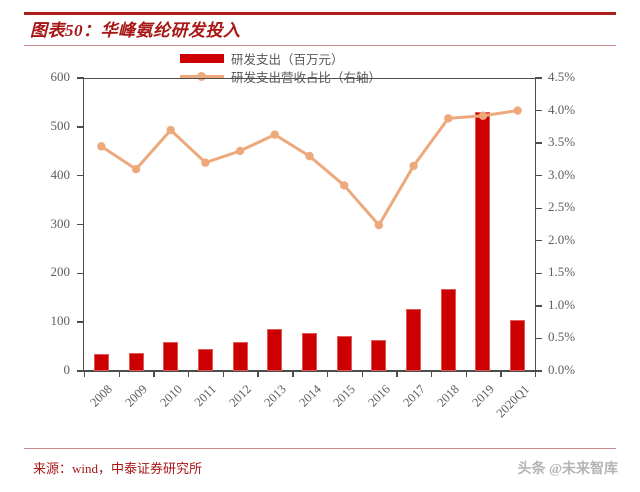 The height and width of the screenshot is (492, 640). Describe the element at coordinates (562, 207) in the screenshot. I see `y-axis-right-label: 2.5%` at that location.